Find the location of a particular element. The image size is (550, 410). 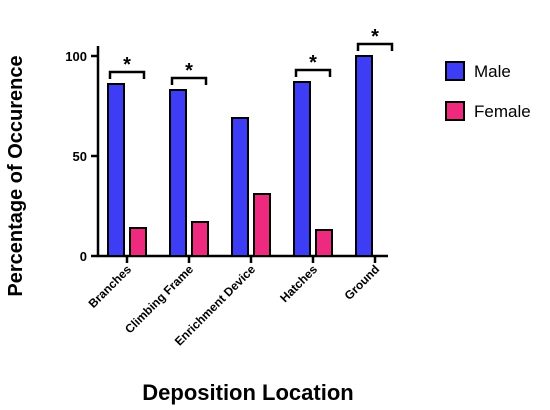

legend: Male Female is located at coordinates (488, 91).